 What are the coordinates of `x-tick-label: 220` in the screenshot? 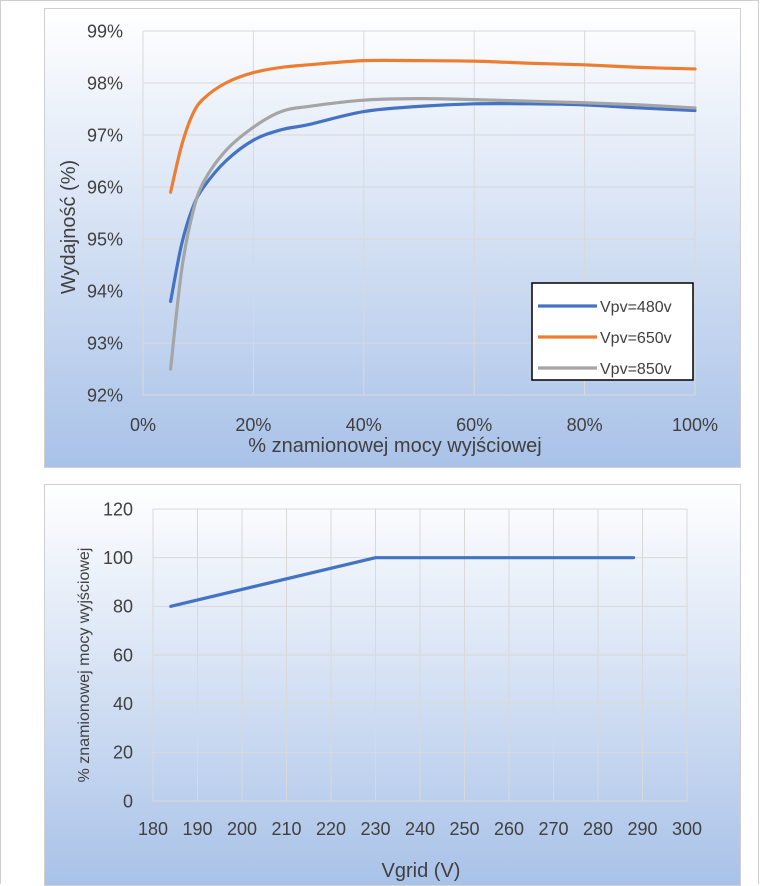 It's located at (331, 829).